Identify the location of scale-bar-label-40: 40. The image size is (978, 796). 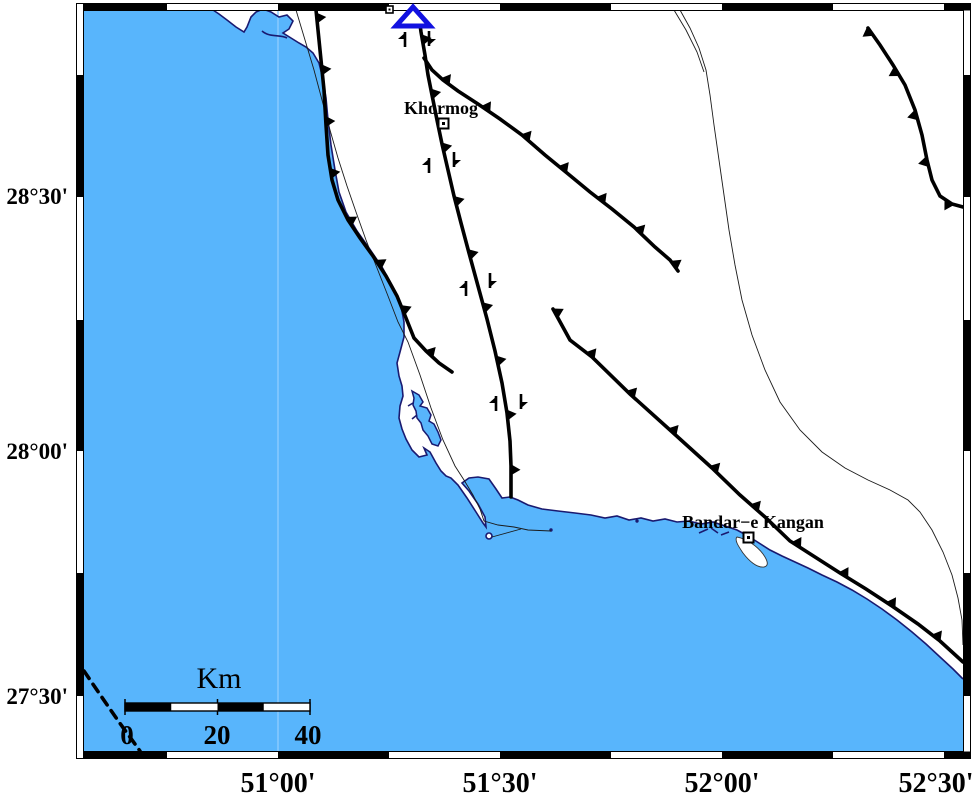
(308, 735).